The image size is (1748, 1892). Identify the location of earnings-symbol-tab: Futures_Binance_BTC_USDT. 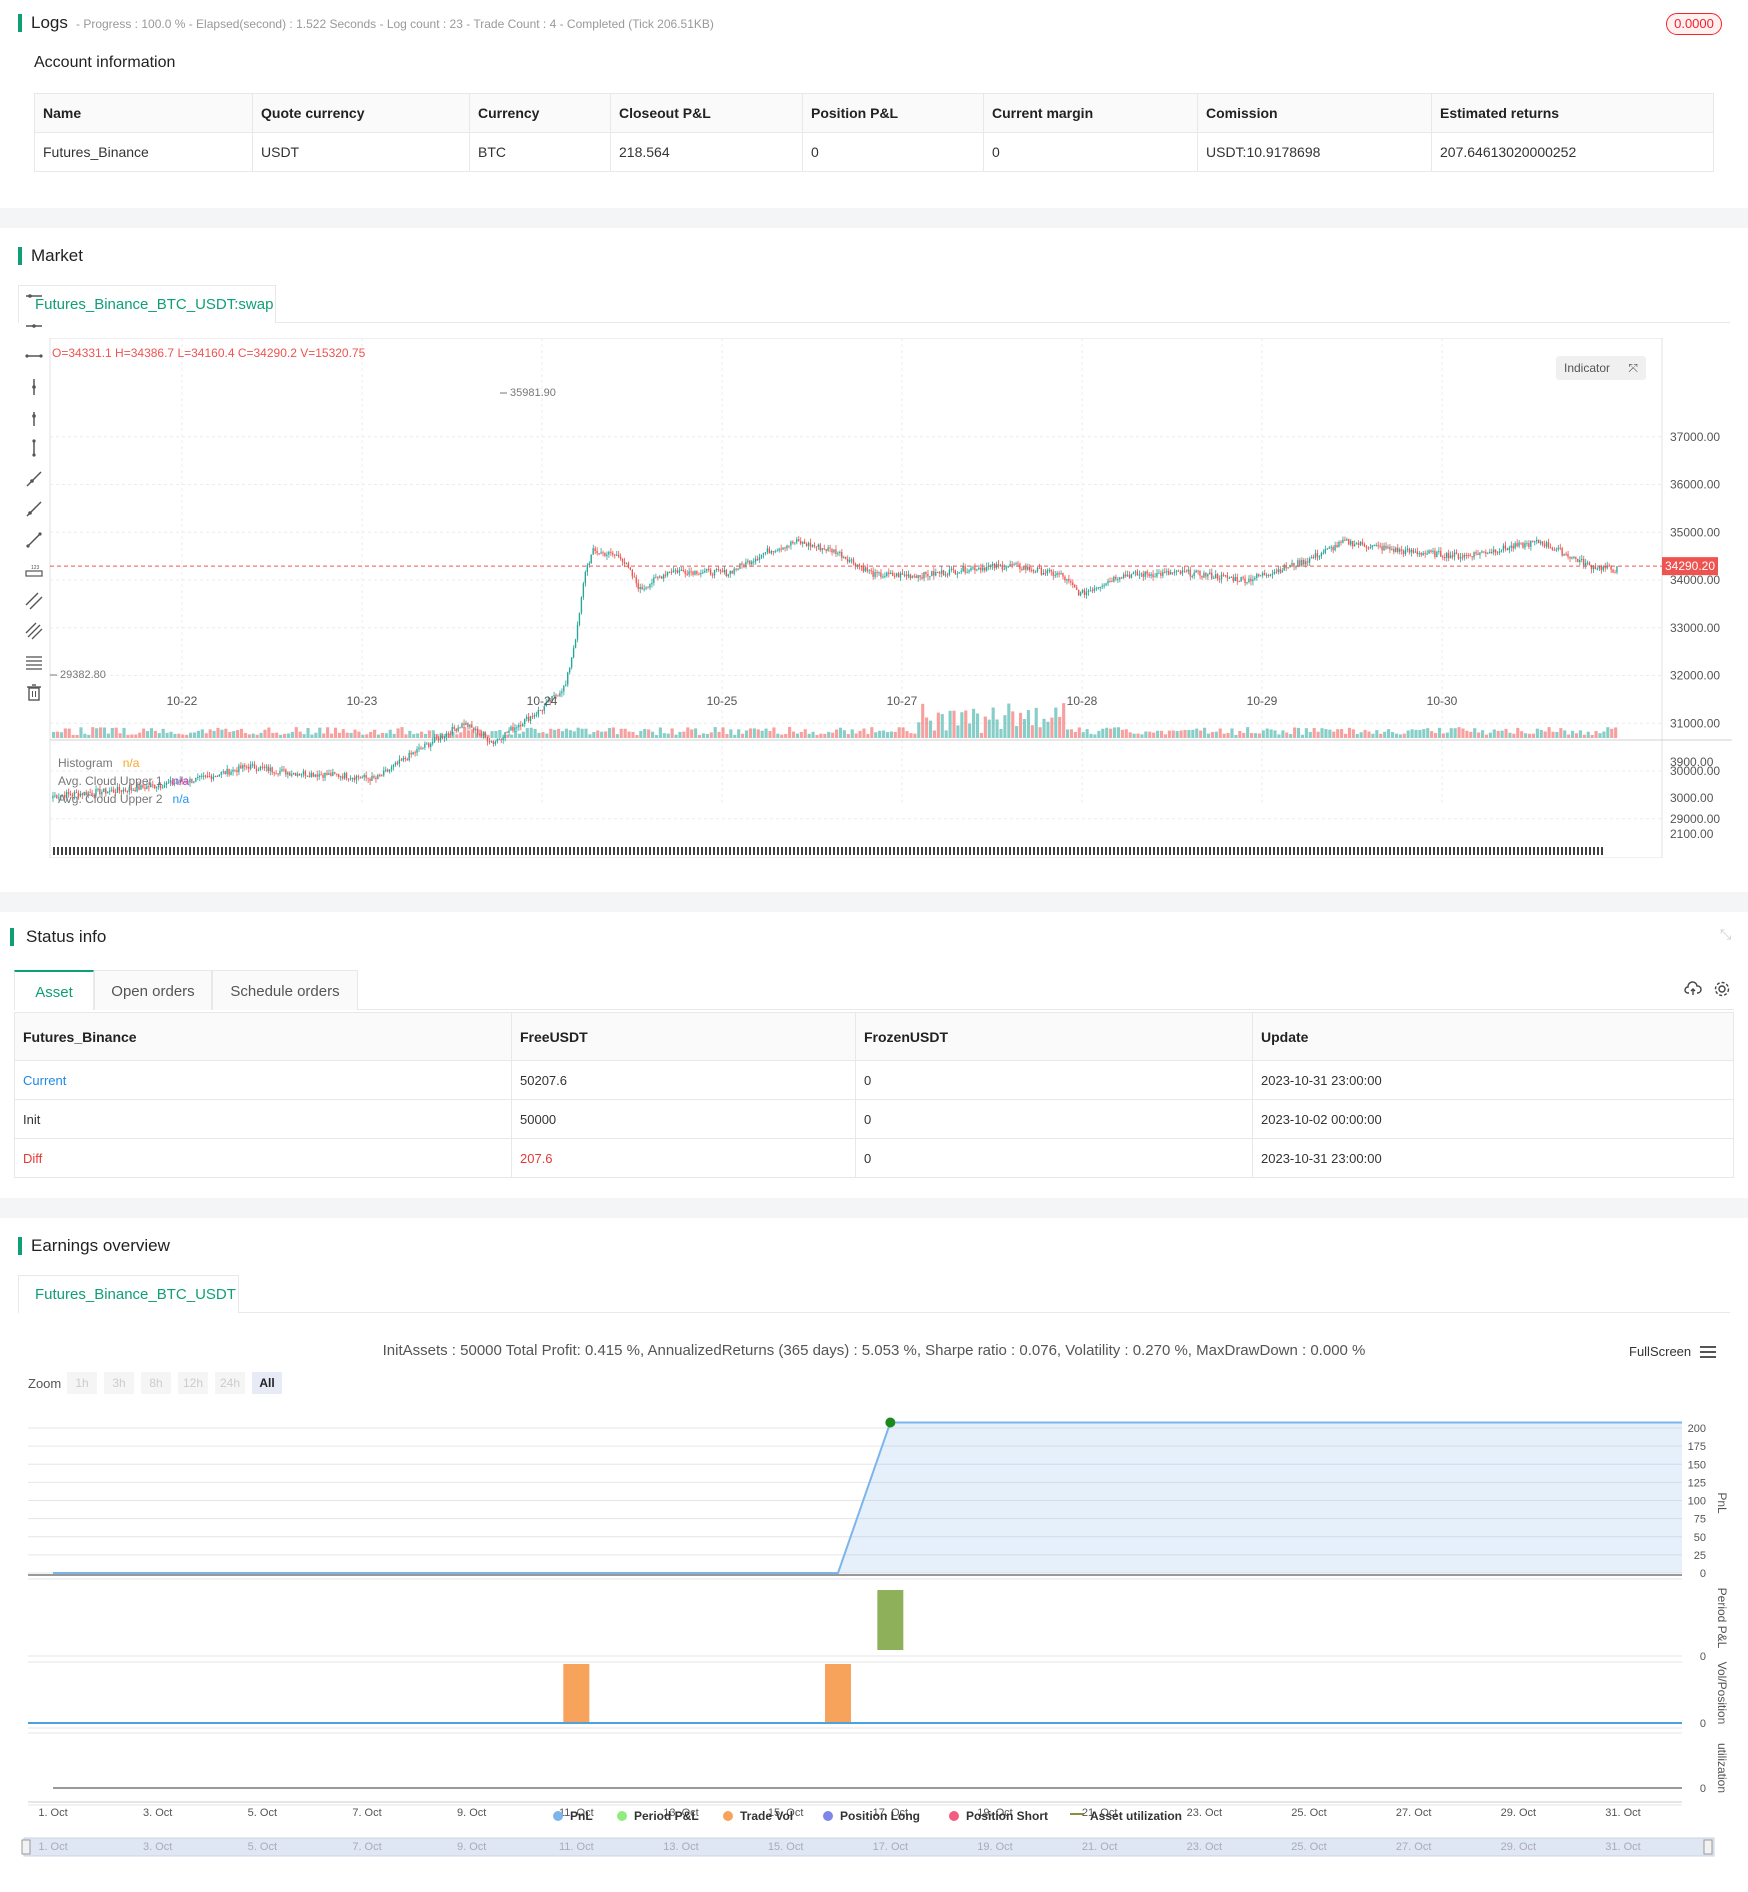
(128, 1294).